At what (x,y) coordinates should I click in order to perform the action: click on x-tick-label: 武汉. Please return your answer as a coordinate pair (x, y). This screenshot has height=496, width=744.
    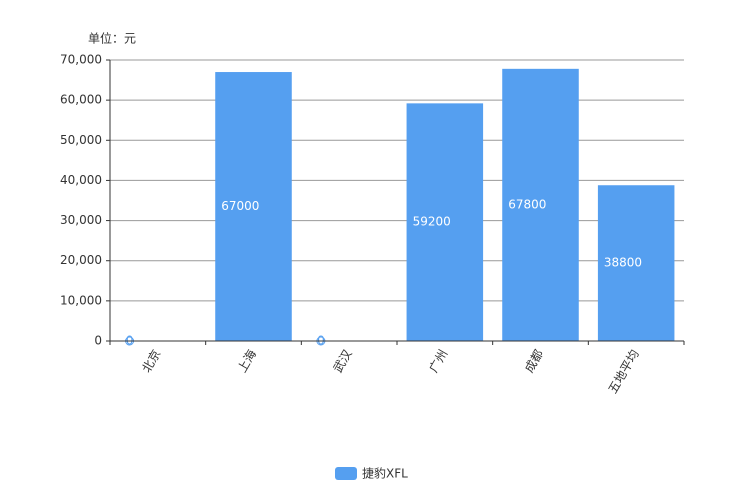
    Looking at the image, I should click on (343, 361).